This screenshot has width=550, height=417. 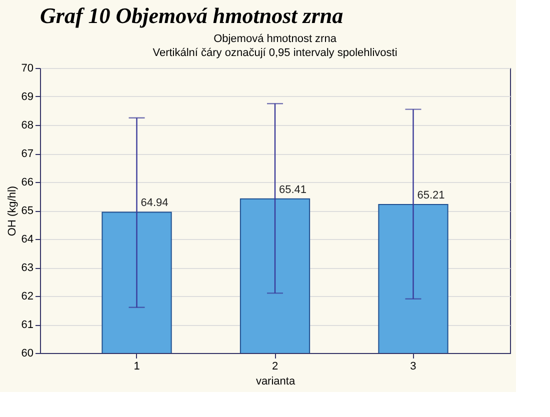 I want to click on y-tick-label: 61, so click(x=27, y=325).